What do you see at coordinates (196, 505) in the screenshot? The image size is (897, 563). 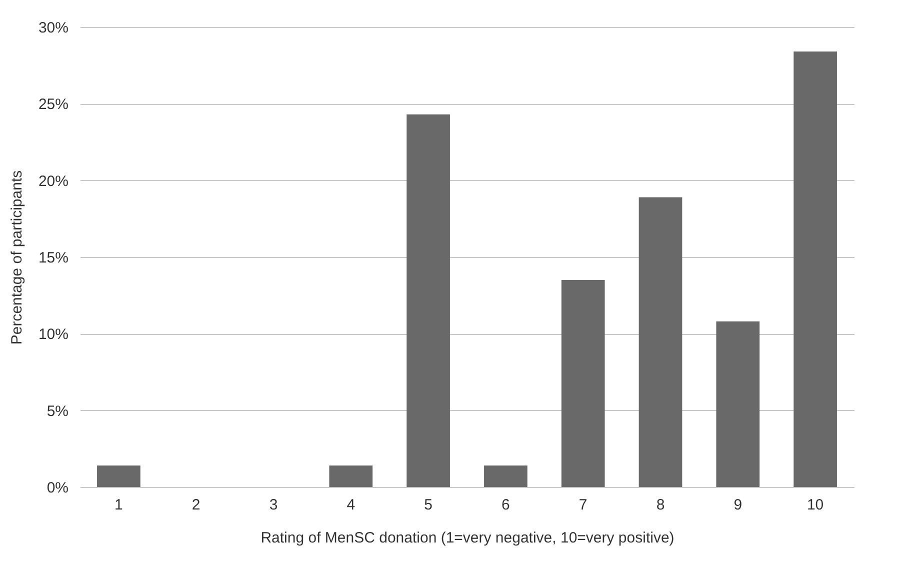 I see `x-tick-label: 2` at bounding box center [196, 505].